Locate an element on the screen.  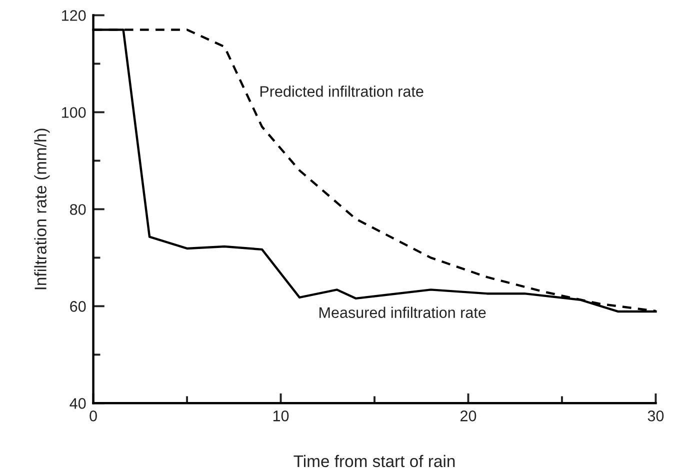
x-axis-title: Time from start of rain is located at coordinates (374, 461).